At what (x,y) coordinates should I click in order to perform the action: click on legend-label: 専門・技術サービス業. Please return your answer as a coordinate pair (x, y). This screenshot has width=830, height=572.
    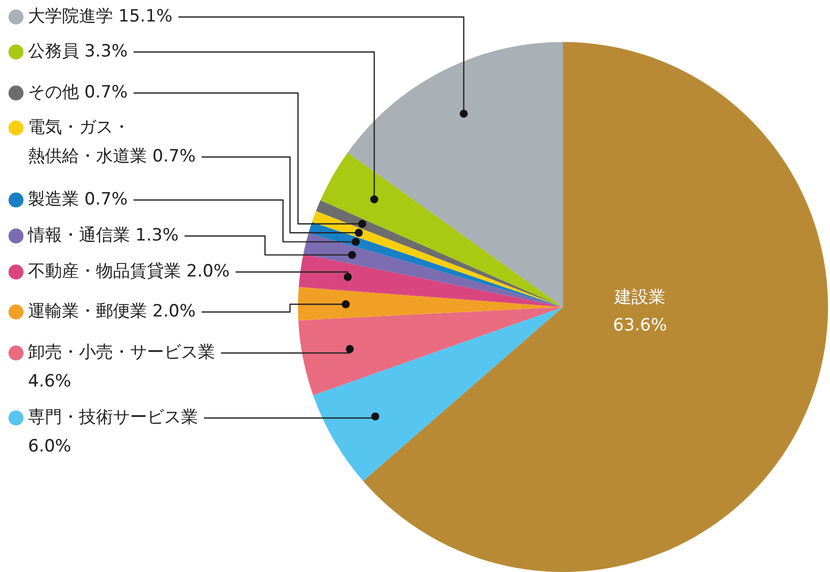
    Looking at the image, I should click on (113, 417).